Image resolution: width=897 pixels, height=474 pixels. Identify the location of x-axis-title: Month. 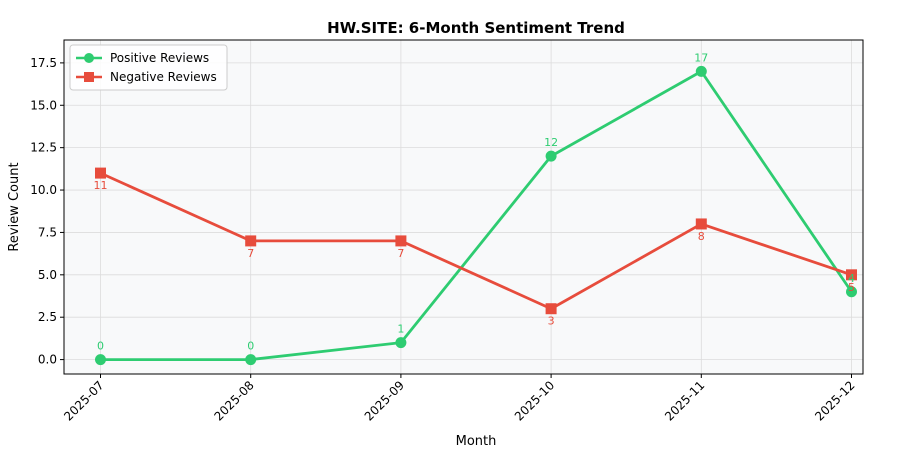
(476, 441).